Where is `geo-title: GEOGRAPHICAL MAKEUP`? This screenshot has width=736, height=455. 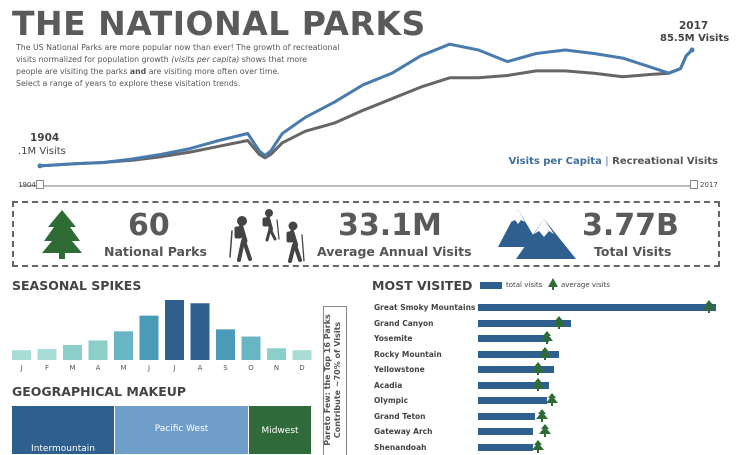
geo-title: GEOGRAPHICAL MAKEUP is located at coordinates (99, 391).